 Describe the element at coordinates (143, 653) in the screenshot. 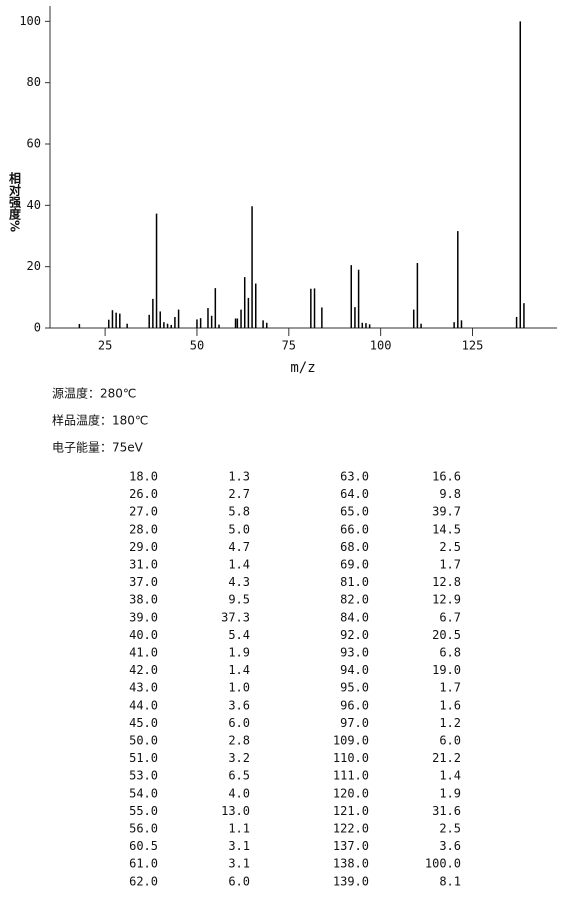

I see `table-cell: 41.0` at that location.